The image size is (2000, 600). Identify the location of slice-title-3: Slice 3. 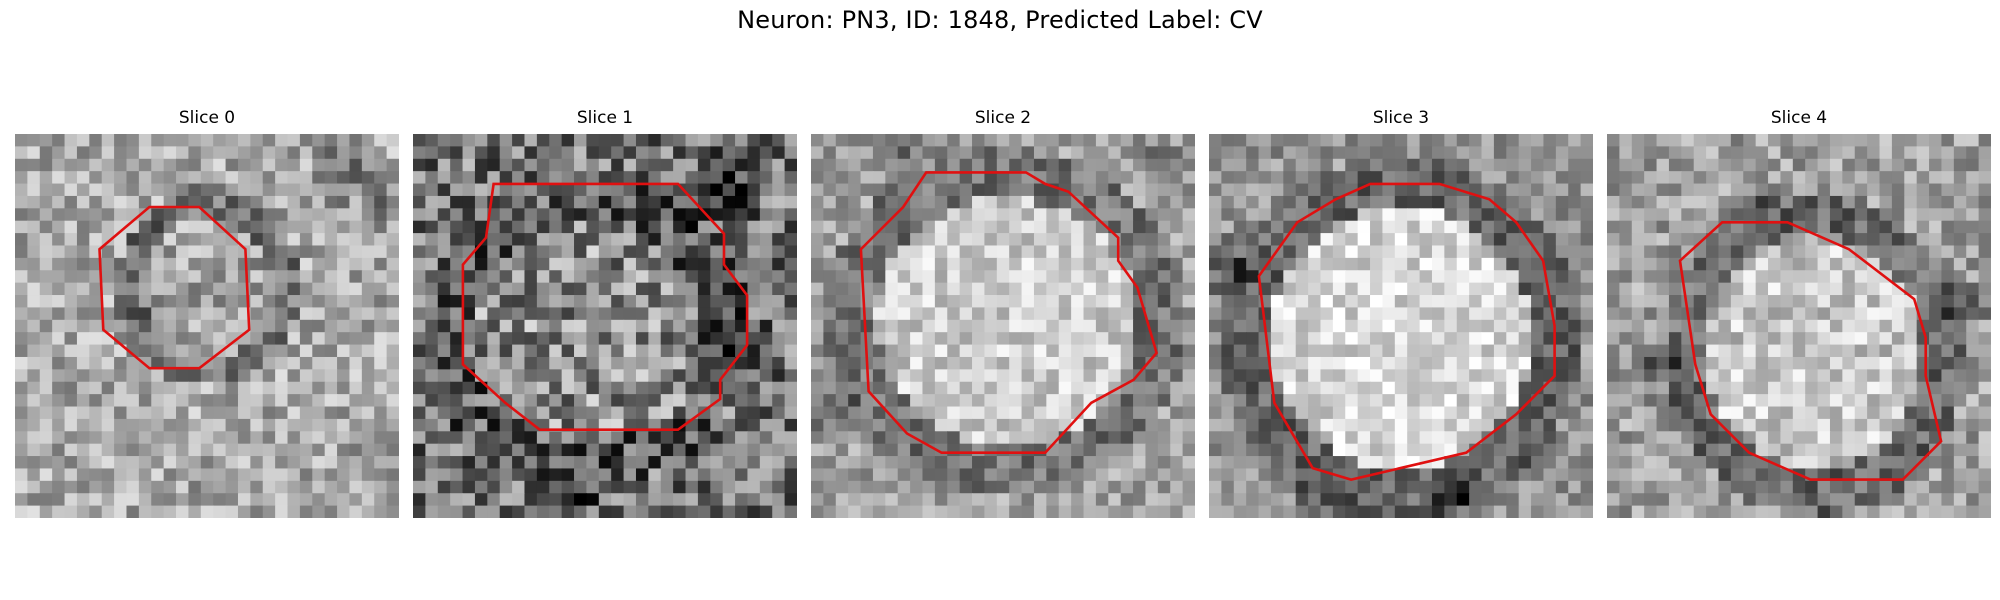
(1401, 118).